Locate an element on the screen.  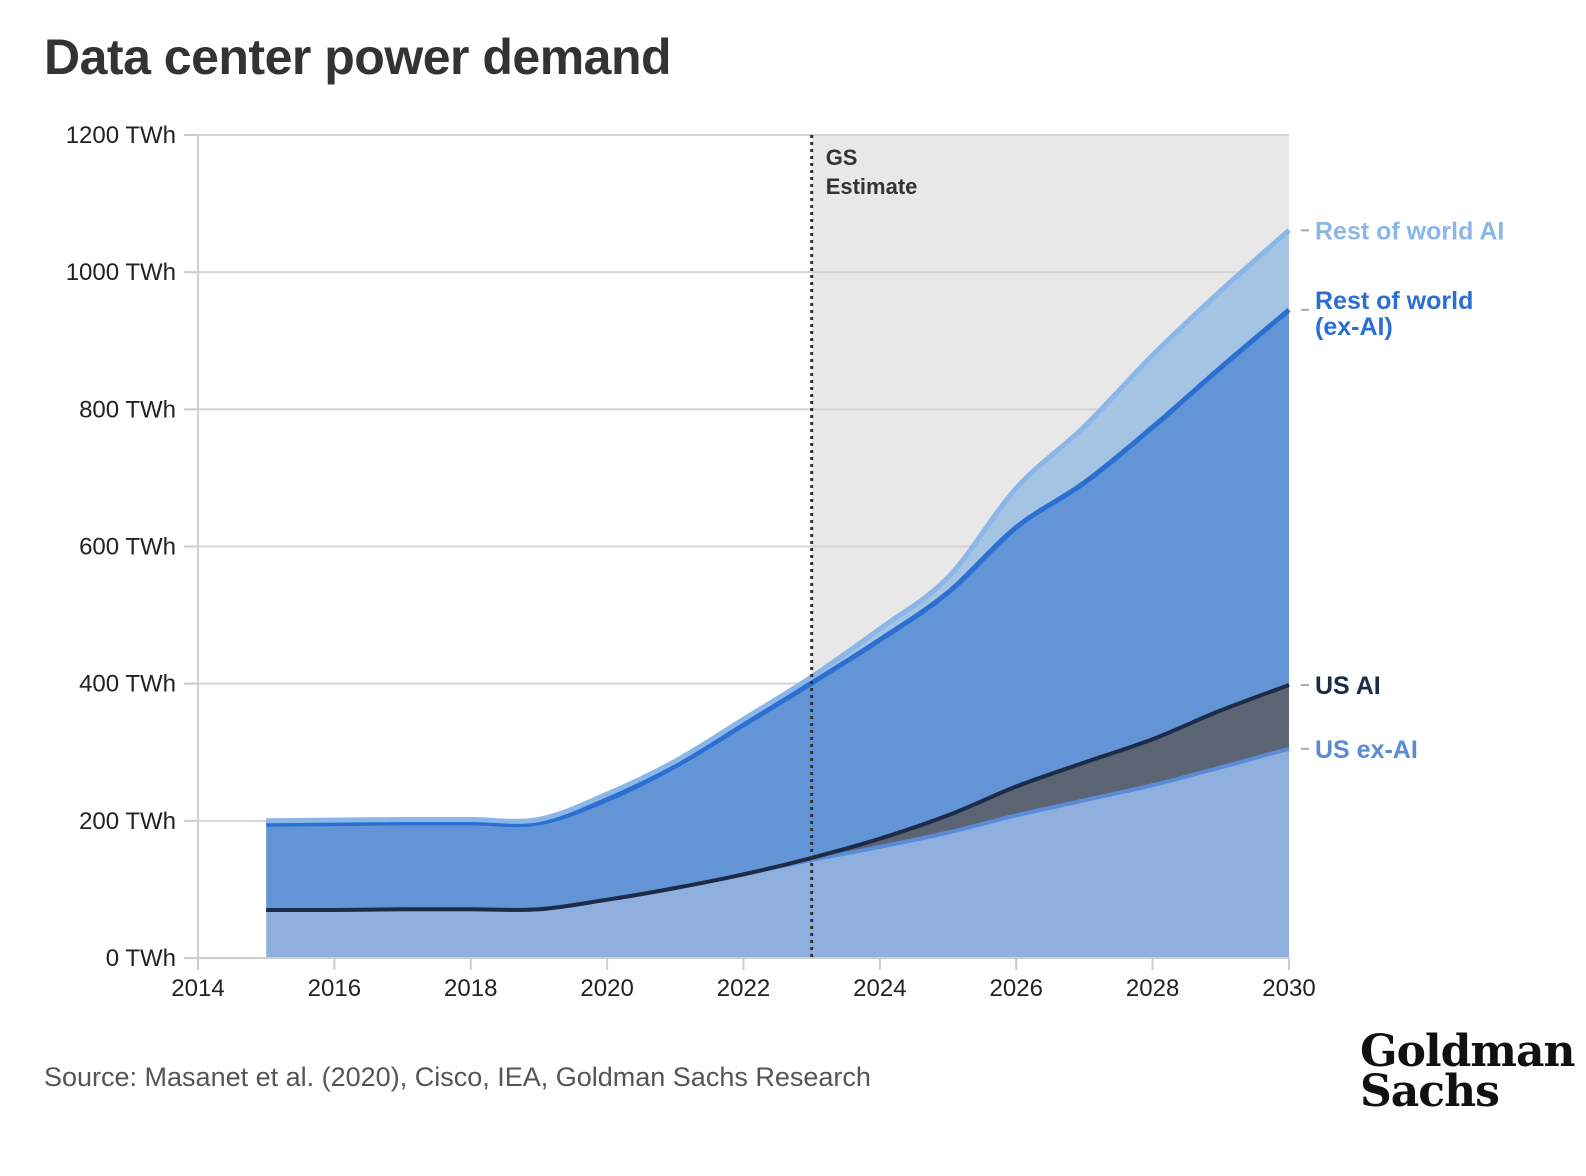
x-tick-label: 2024 is located at coordinates (879, 988).